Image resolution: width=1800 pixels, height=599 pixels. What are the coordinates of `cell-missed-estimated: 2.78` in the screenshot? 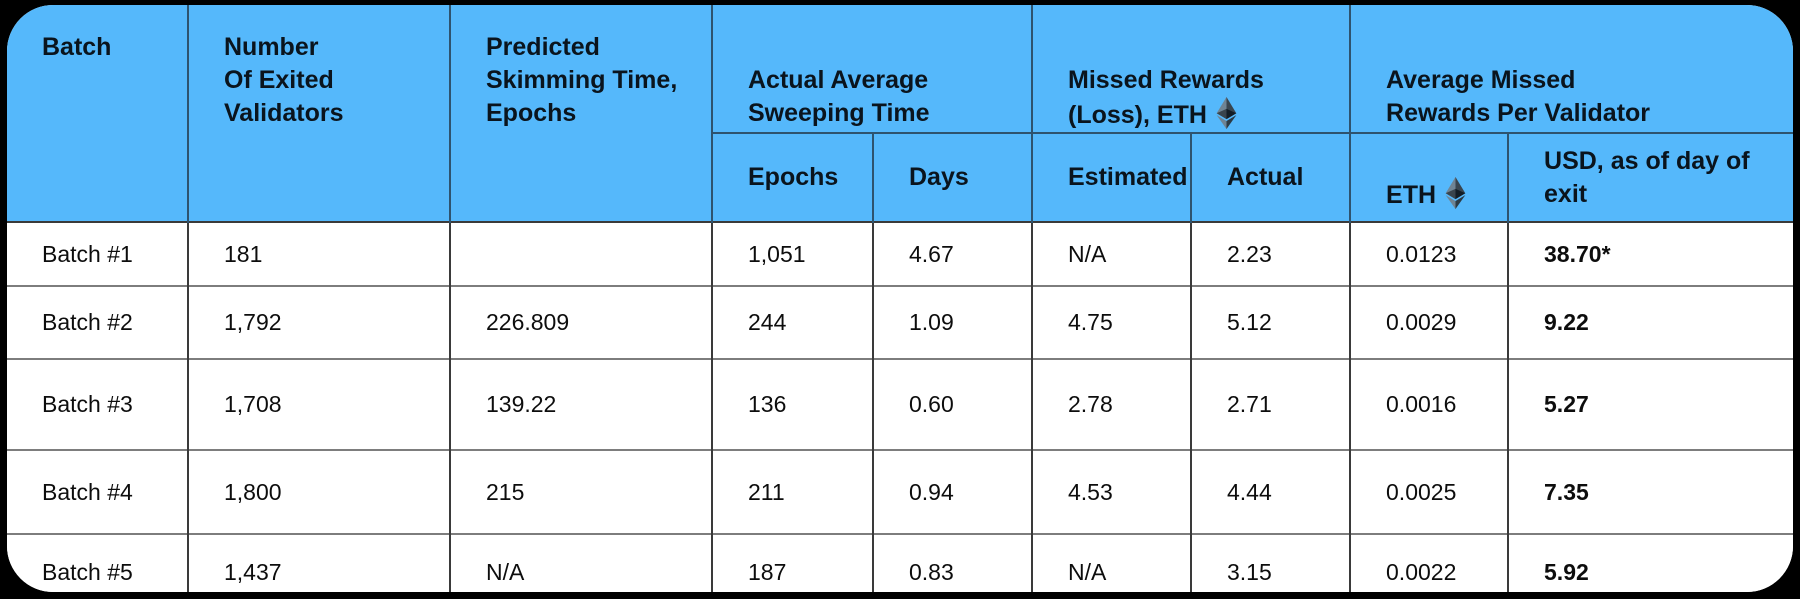 It's located at (1112, 404).